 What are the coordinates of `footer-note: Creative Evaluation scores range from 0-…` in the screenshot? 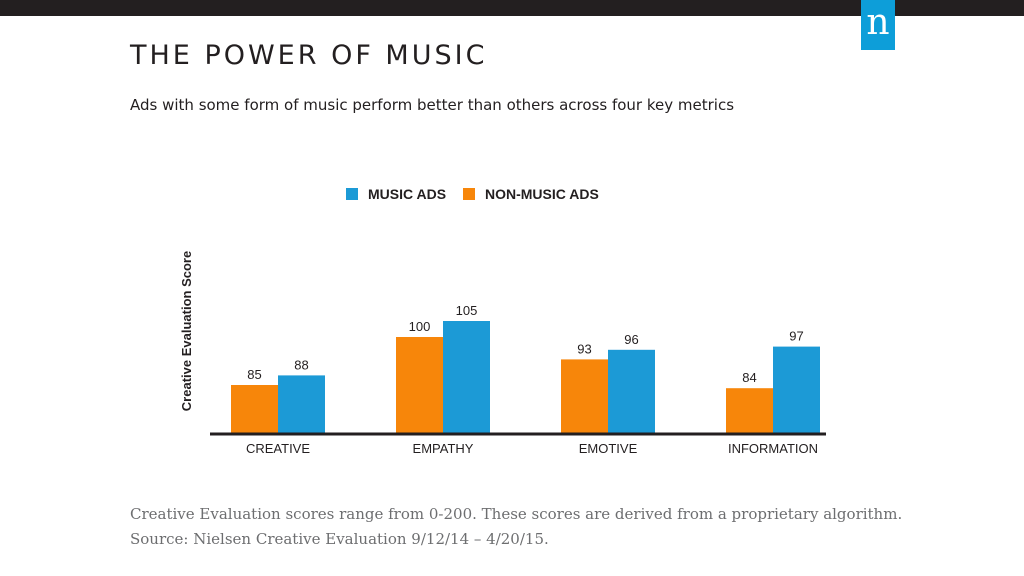 It's located at (516, 527).